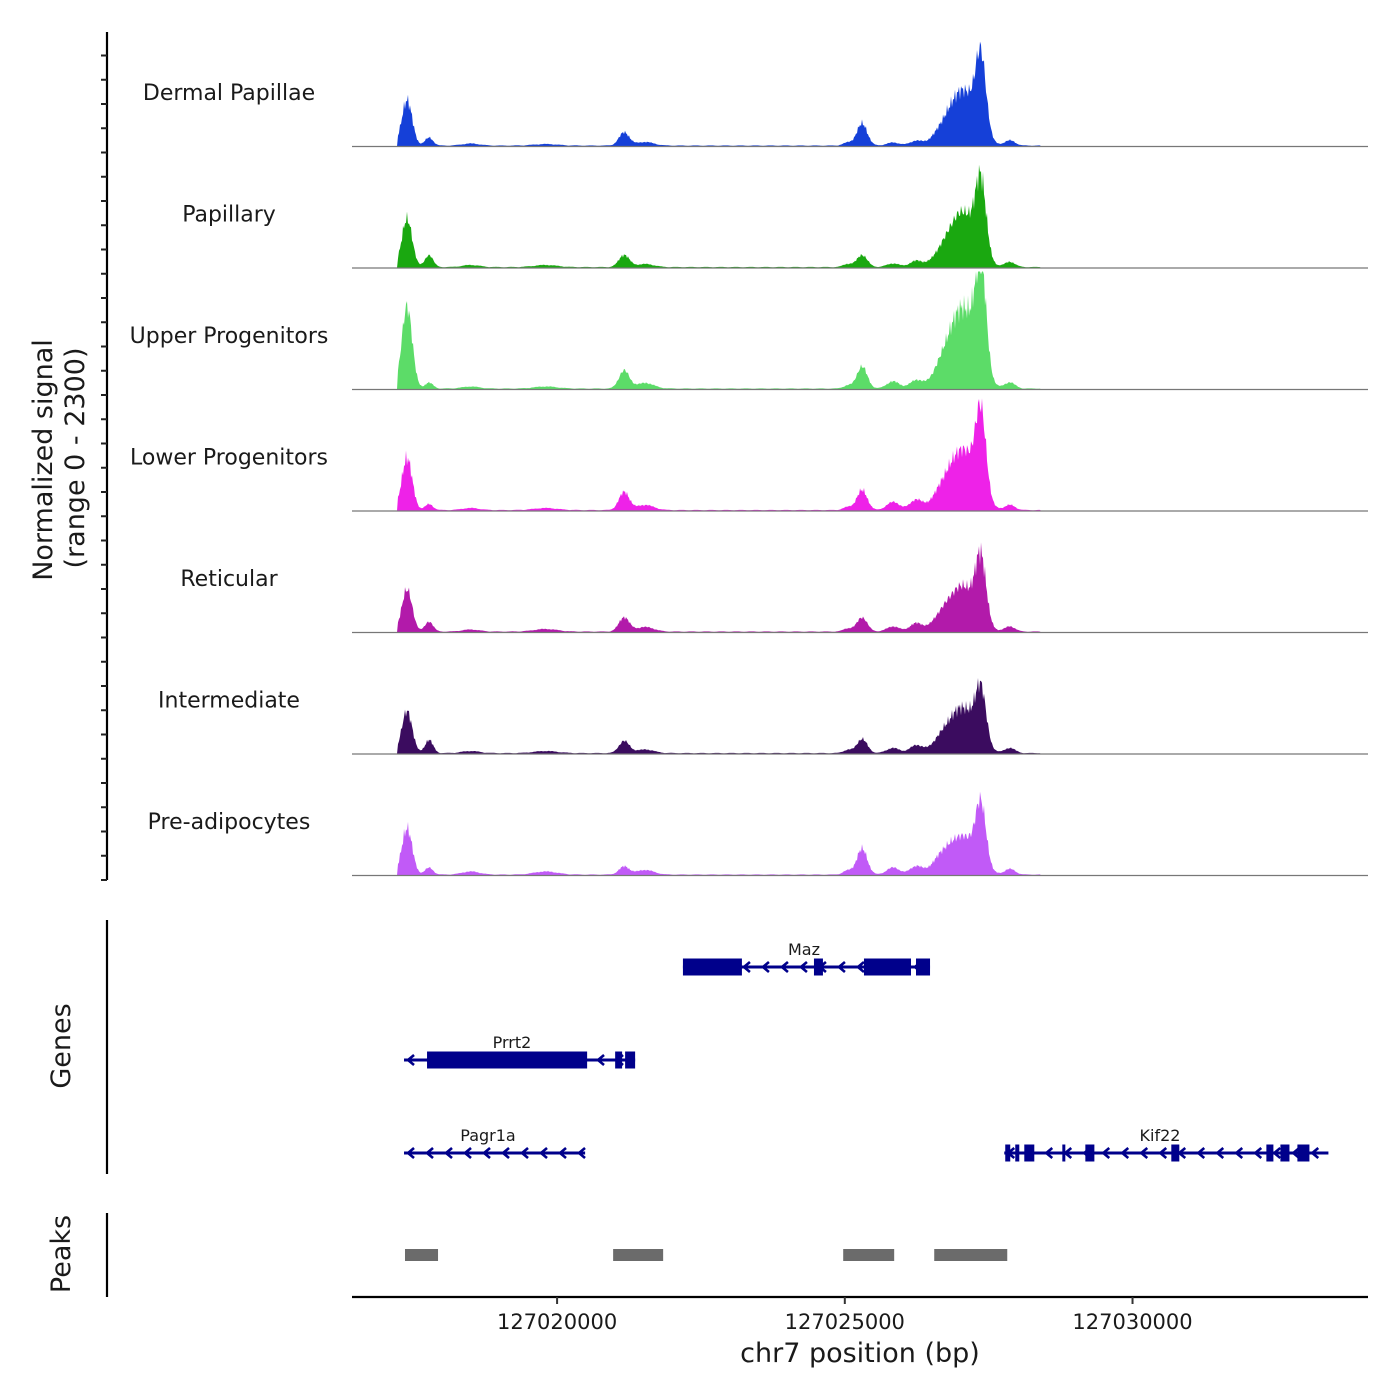 Image resolution: width=1400 pixels, height=1400 pixels. I want to click on gene-name-label: Pagr1a, so click(487, 1135).